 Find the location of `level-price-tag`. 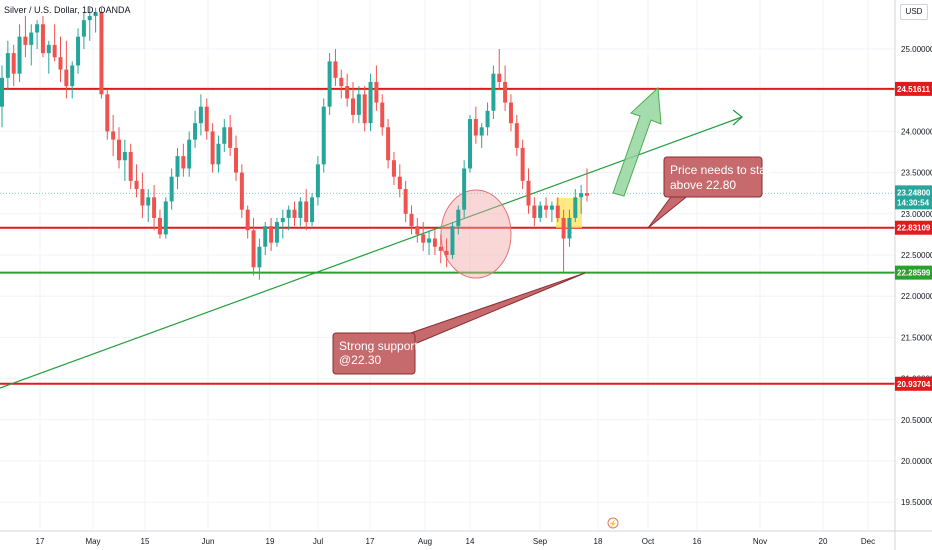

level-price-tag is located at coordinates (913, 272).